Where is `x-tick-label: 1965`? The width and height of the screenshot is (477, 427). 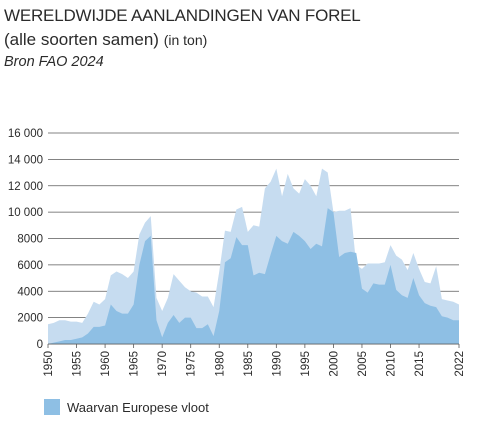 x-tick-label: 1965 is located at coordinates (135, 364).